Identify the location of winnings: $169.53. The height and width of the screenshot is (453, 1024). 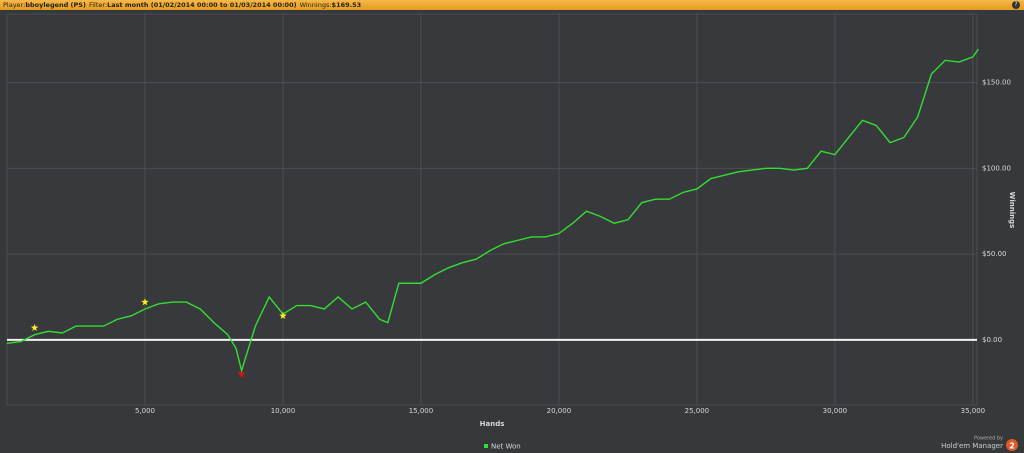
(346, 5).